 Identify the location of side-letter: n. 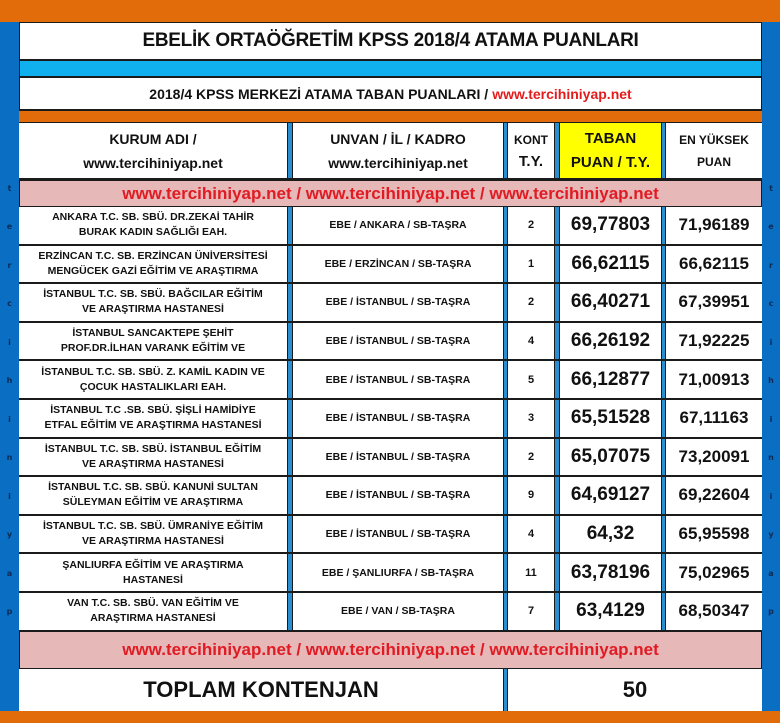
(9, 457).